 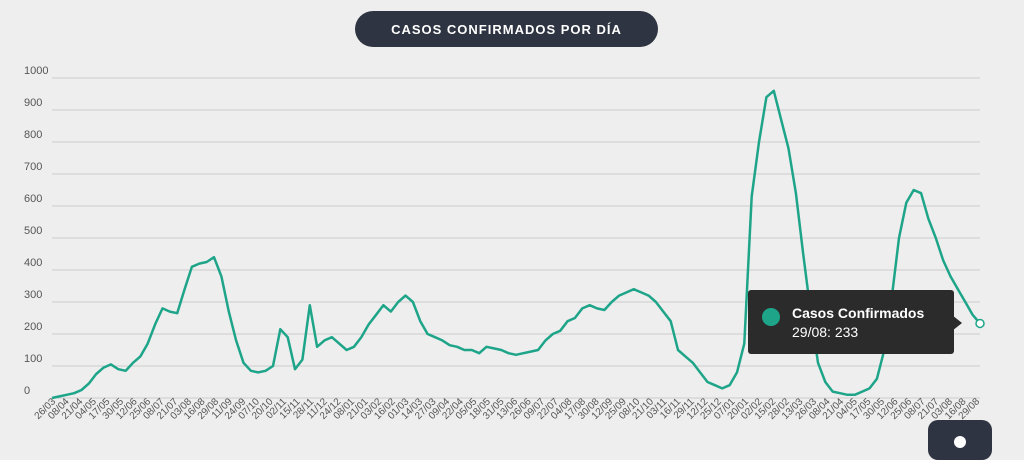 What do you see at coordinates (825, 332) in the screenshot?
I see `tooltip-value: 29/08: 233` at bounding box center [825, 332].